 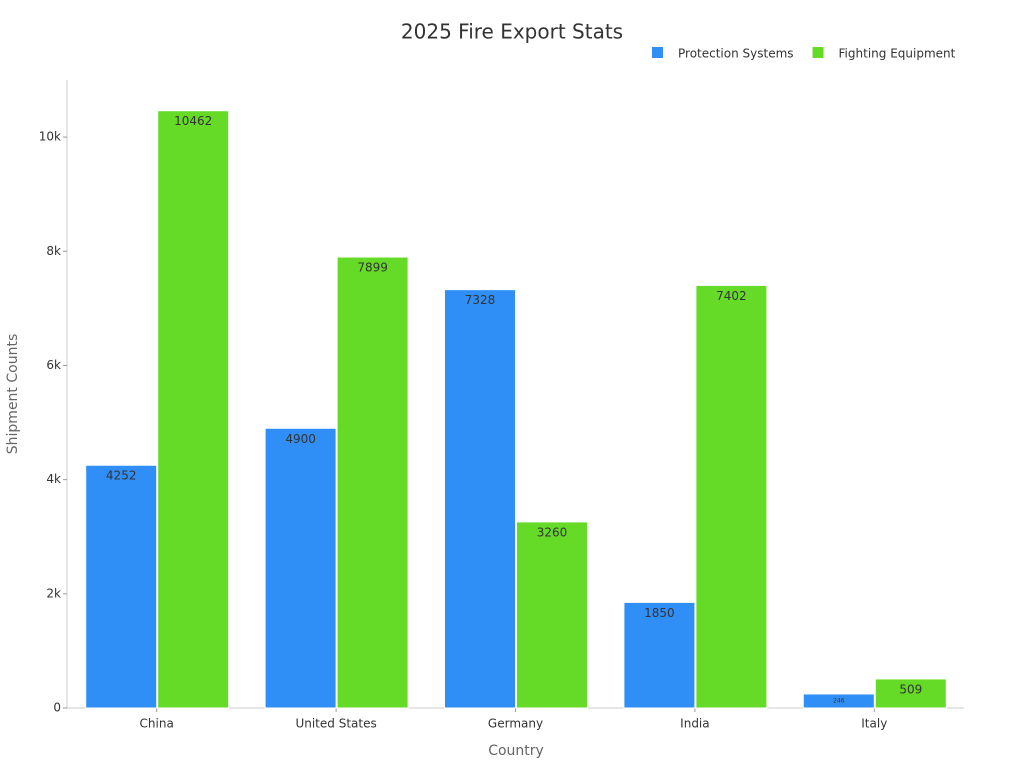 What do you see at coordinates (897, 54) in the screenshot?
I see `legend-label: Fighting Equipment` at bounding box center [897, 54].